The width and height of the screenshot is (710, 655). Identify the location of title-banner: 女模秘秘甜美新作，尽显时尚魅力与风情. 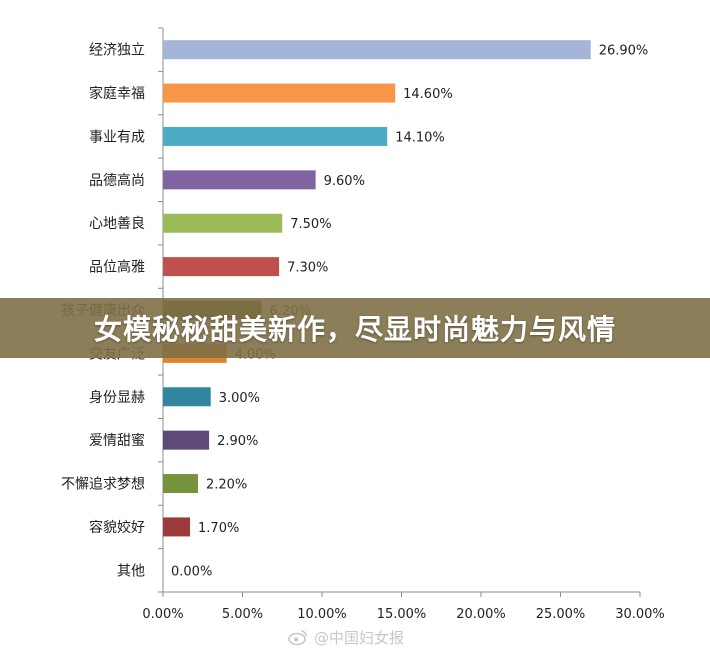
(355, 328).